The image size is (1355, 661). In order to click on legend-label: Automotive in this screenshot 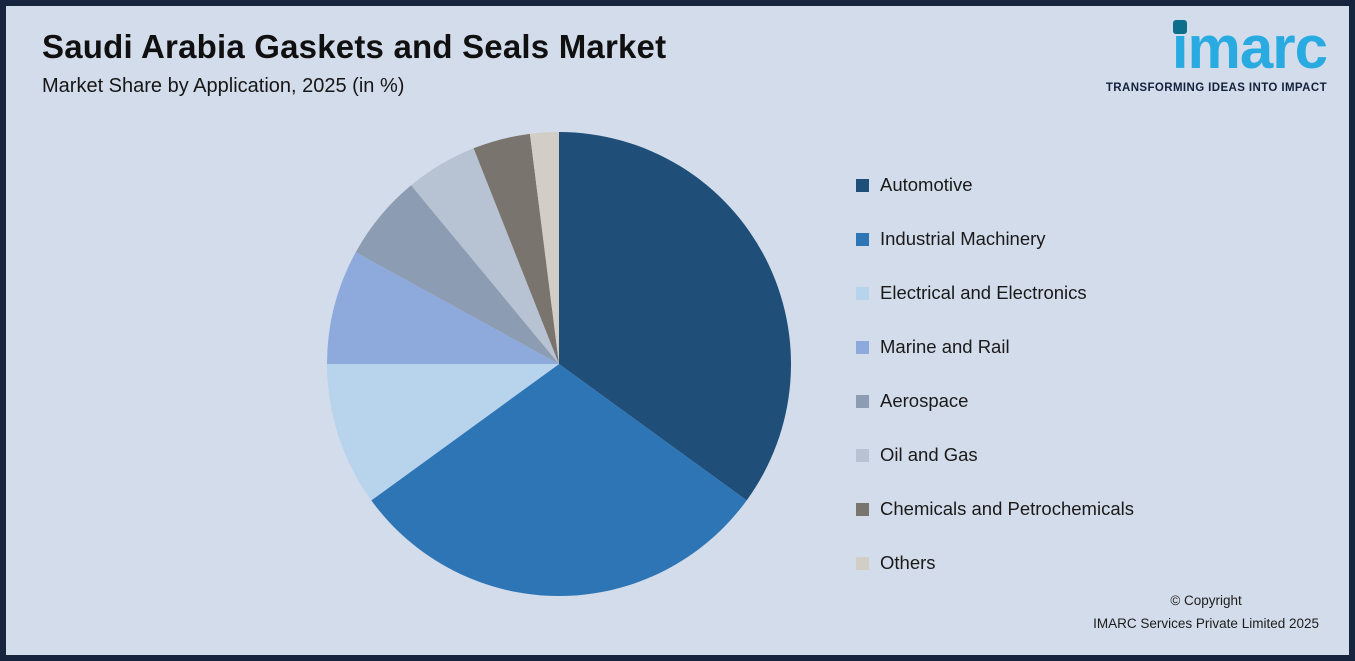, I will do `click(926, 184)`.